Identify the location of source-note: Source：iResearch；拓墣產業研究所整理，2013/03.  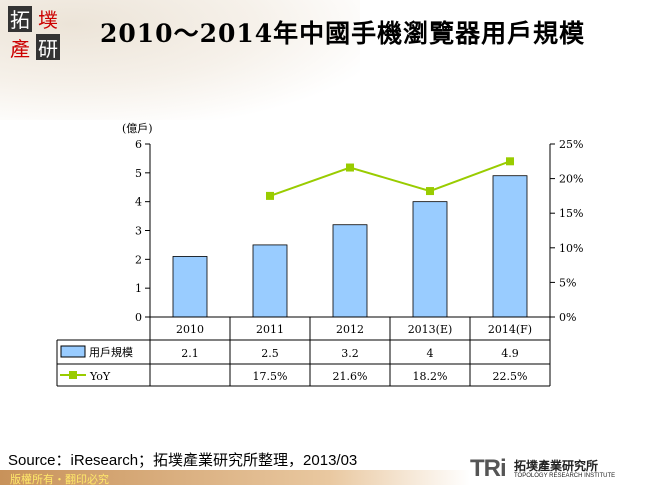
(183, 460).